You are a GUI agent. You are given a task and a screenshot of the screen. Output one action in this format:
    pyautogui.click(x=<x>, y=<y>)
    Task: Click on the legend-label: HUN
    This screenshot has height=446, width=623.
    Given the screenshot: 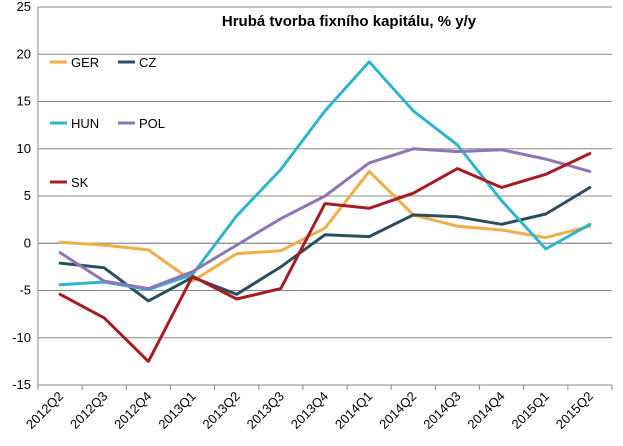 What is the action you would take?
    pyautogui.click(x=85, y=123)
    